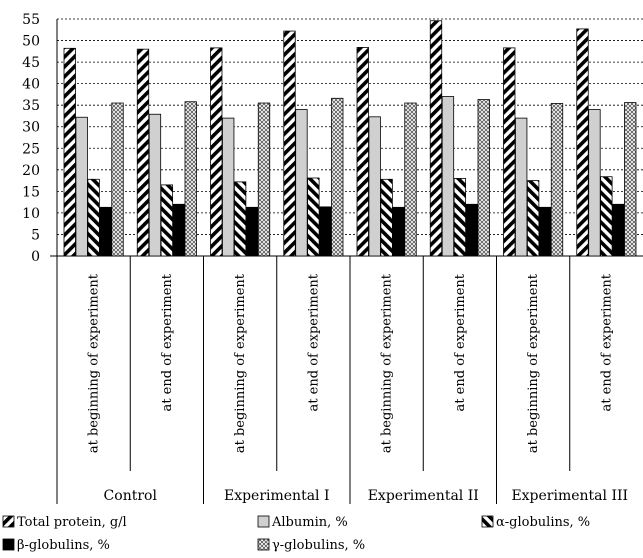  I want to click on y-tick-label: 55, so click(31, 20).